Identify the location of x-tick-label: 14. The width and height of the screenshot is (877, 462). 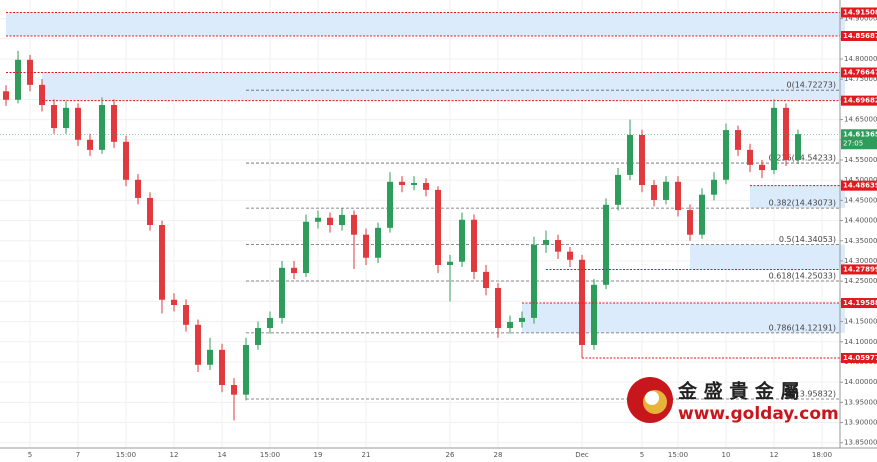
(222, 455).